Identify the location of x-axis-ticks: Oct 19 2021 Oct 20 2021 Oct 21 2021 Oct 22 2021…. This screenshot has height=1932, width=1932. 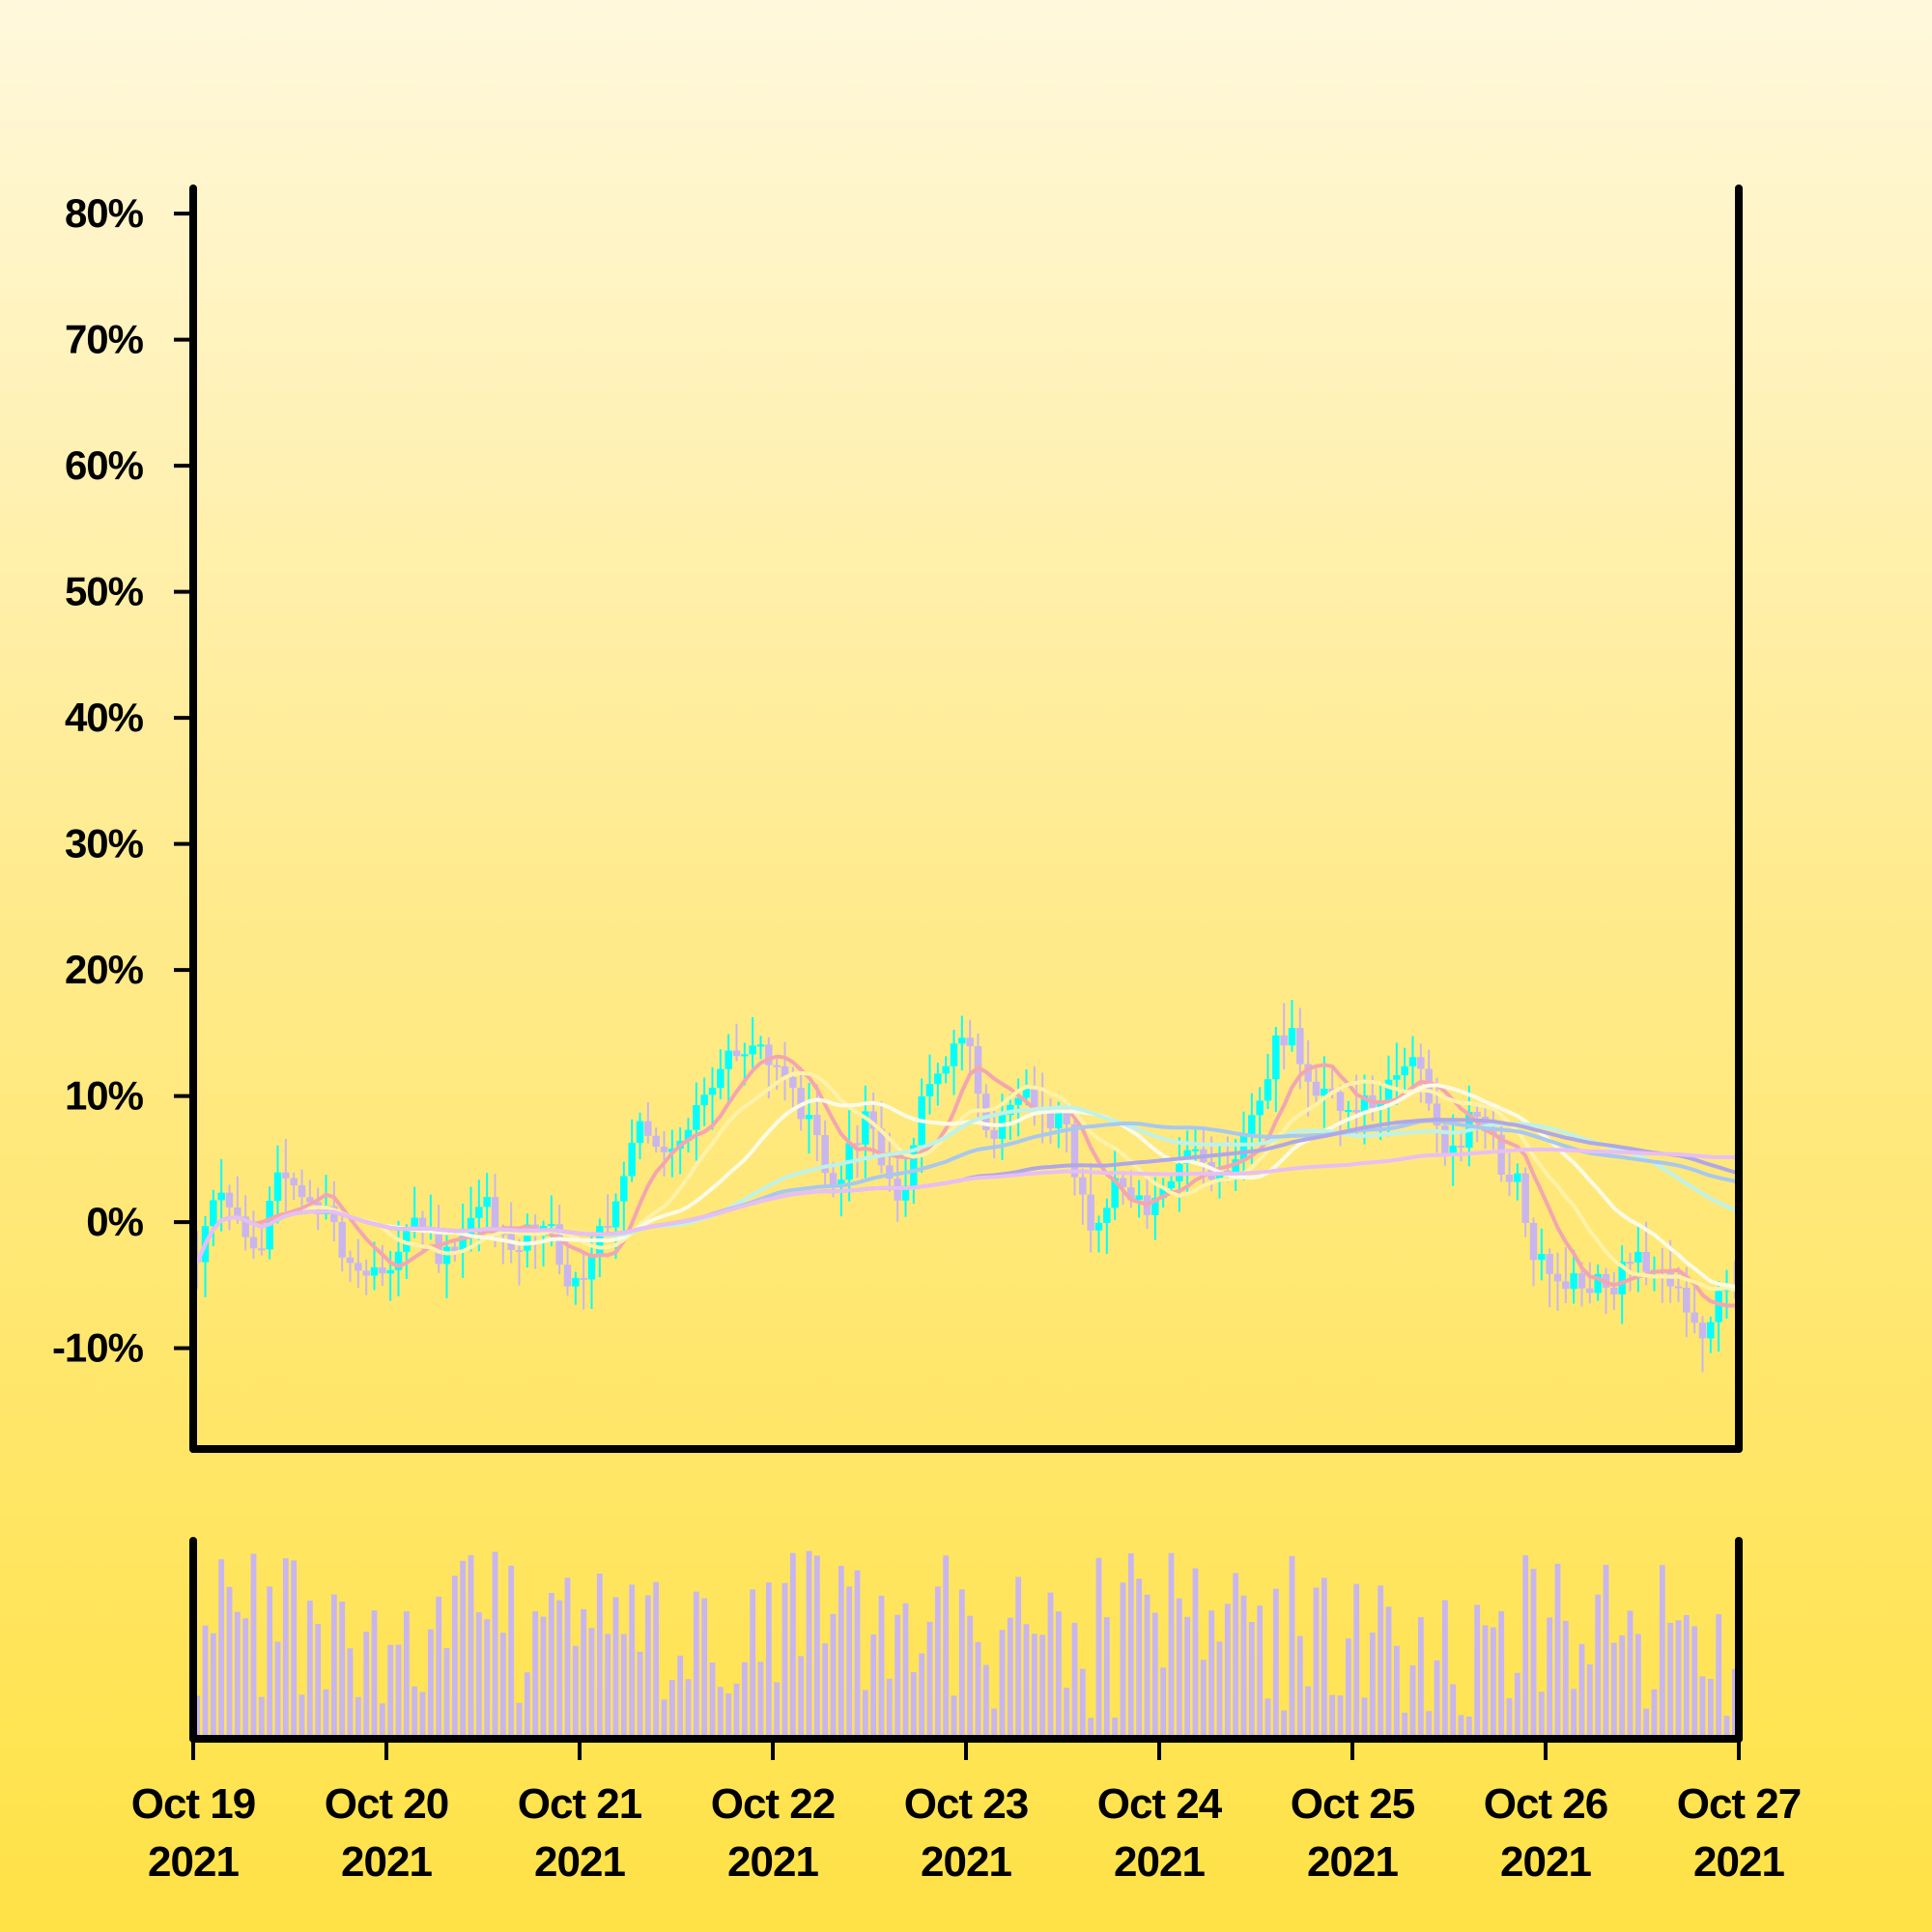
(966, 1812).